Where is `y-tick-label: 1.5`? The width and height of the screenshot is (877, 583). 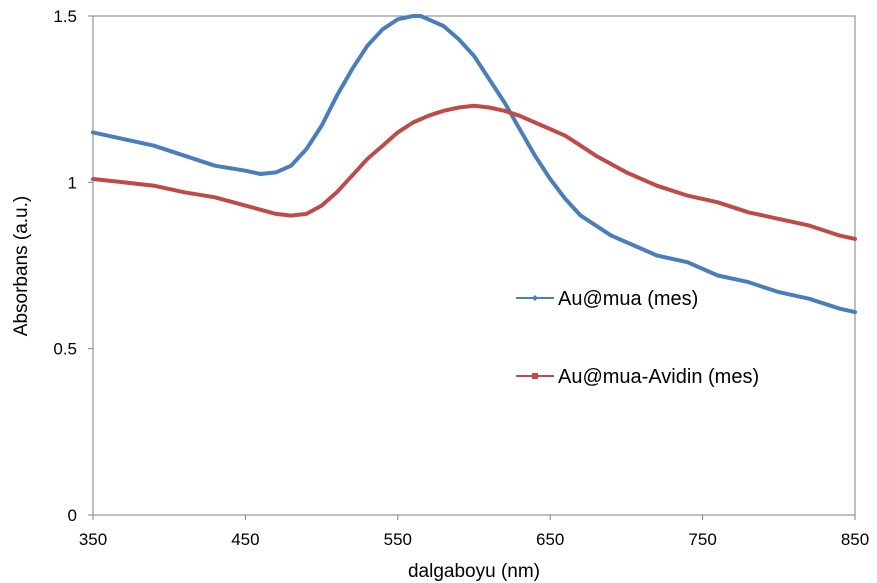 y-tick-label: 1.5 is located at coordinates (65, 16).